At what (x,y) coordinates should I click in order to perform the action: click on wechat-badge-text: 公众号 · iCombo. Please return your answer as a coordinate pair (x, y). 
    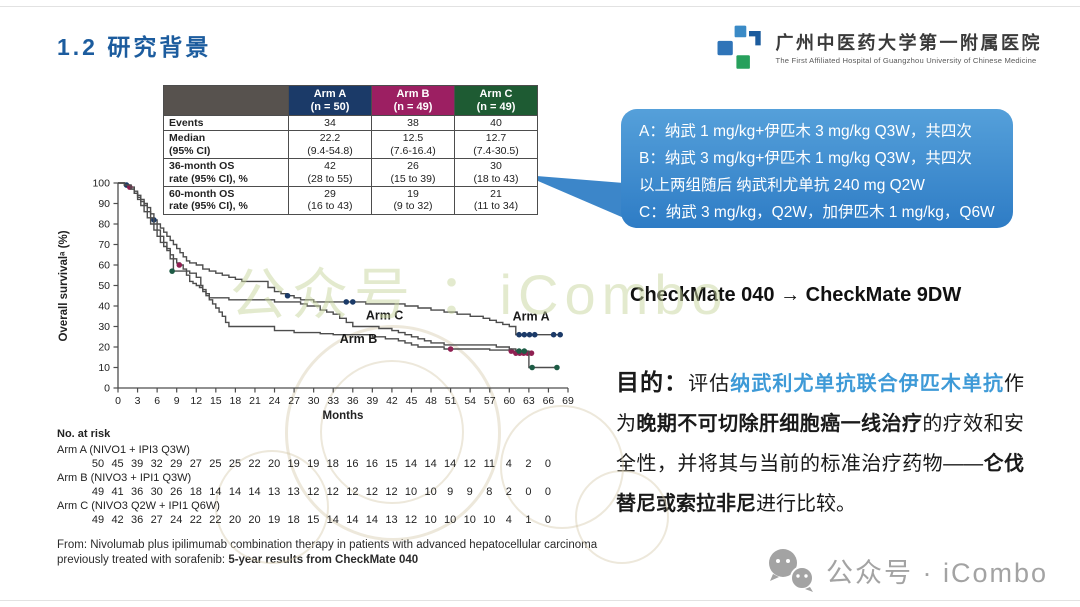
    Looking at the image, I should click on (937, 572).